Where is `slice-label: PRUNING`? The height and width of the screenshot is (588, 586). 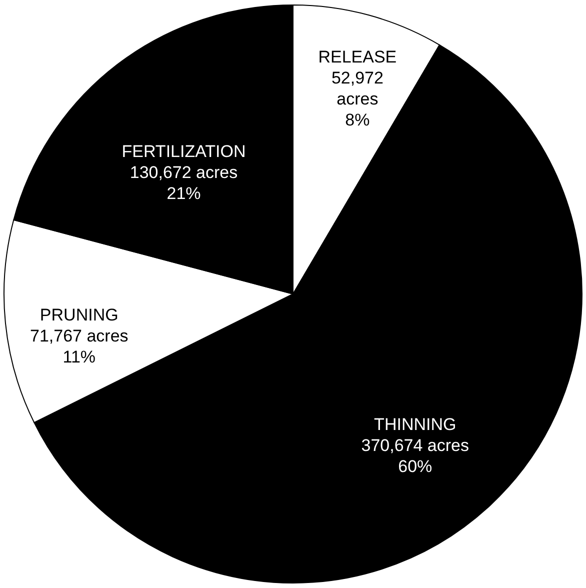
slice-label: PRUNING is located at coordinates (79, 315).